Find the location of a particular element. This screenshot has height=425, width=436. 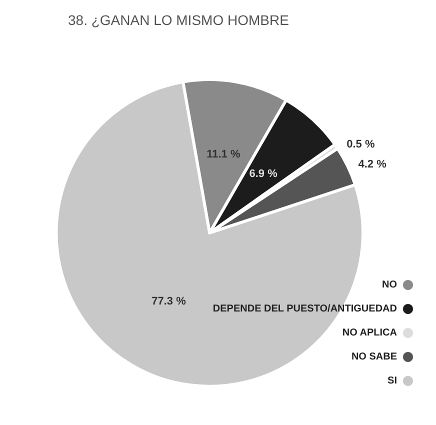

legend-label: NO SABE is located at coordinates (374, 357).